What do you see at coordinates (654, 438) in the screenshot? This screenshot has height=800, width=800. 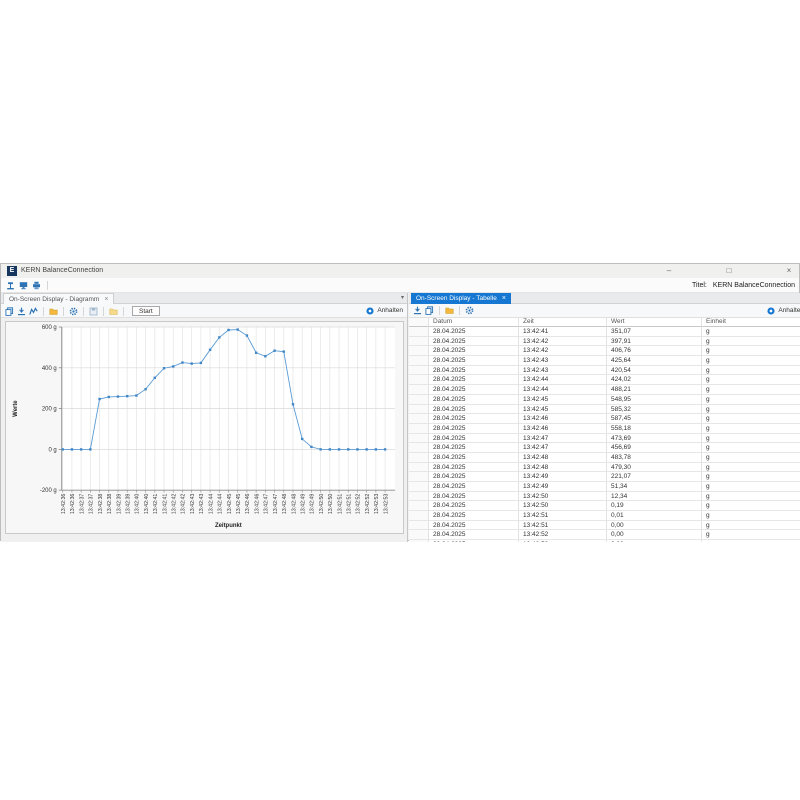 I see `table-cell: 473,69` at bounding box center [654, 438].